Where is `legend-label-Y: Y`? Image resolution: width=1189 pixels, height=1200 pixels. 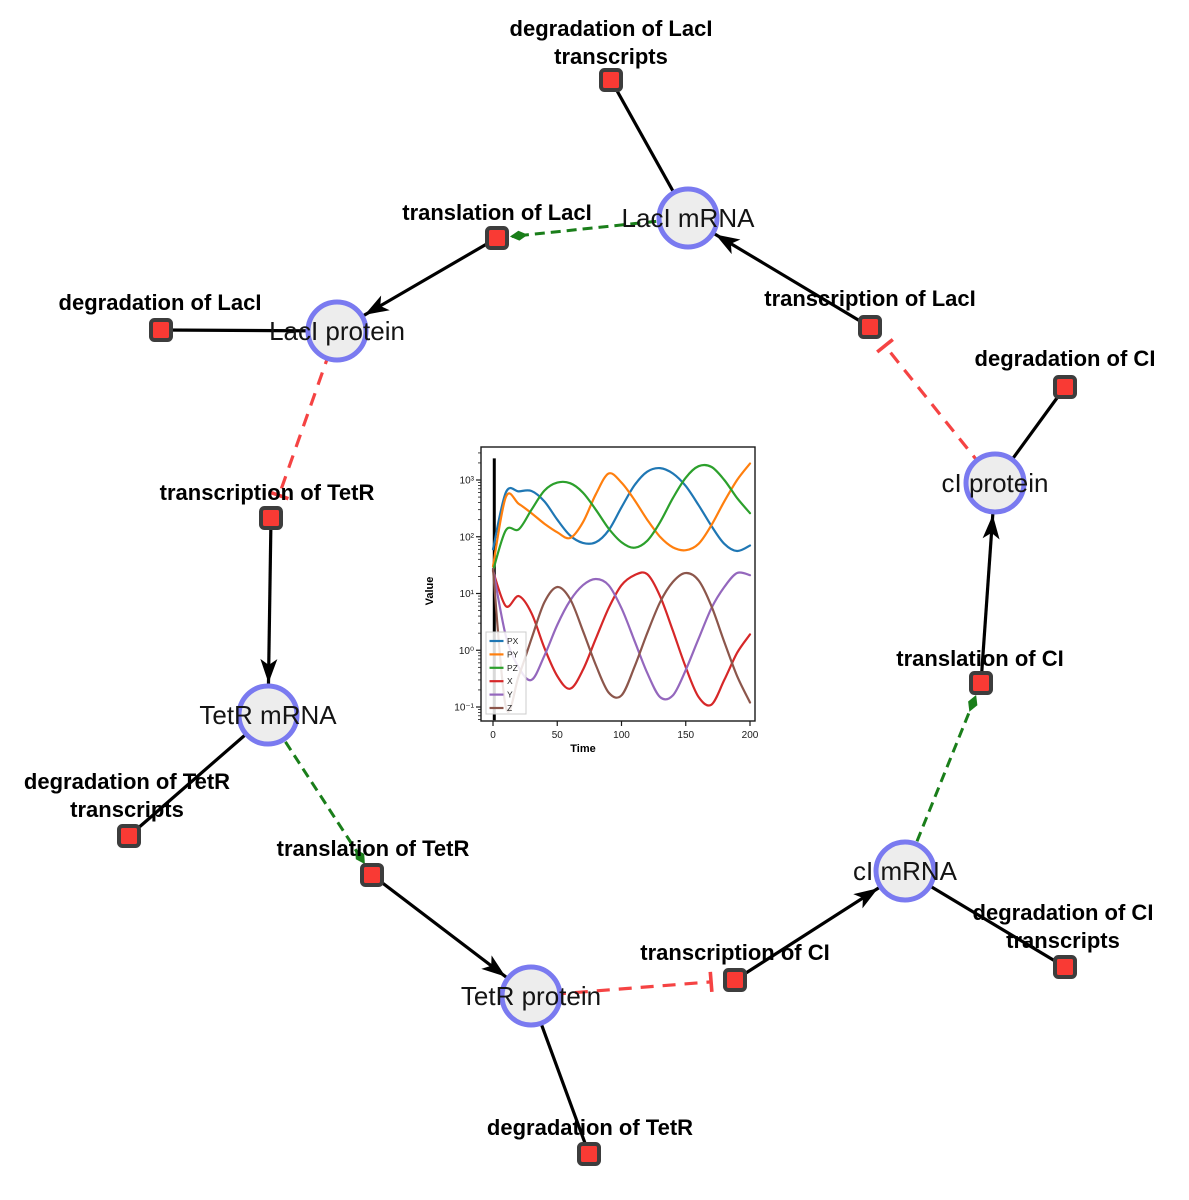
legend-label-Y: Y is located at coordinates (510, 695).